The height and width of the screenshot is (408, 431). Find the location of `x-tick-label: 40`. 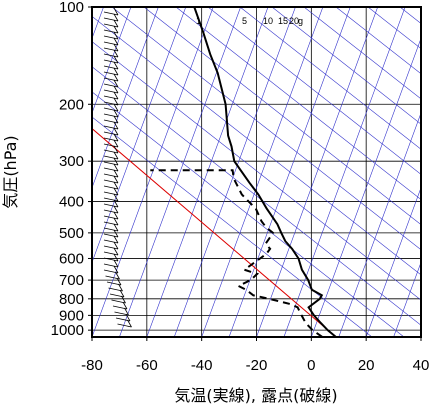

x-tick-label: 40 is located at coordinates (421, 365).